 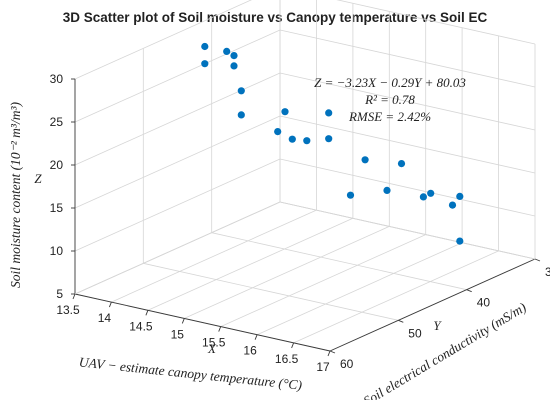 I want to click on x-tick-label: 16, so click(x=250, y=351).